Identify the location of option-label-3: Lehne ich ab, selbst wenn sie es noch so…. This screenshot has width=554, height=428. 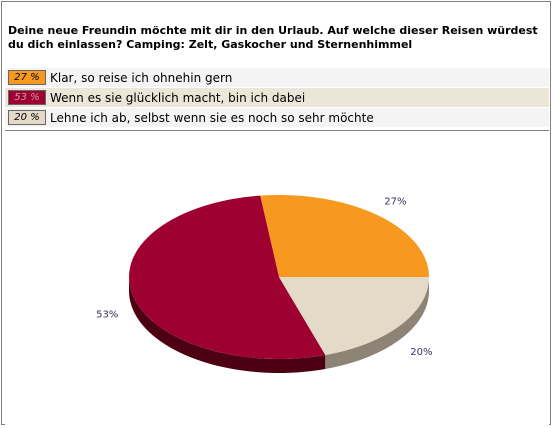
(212, 117).